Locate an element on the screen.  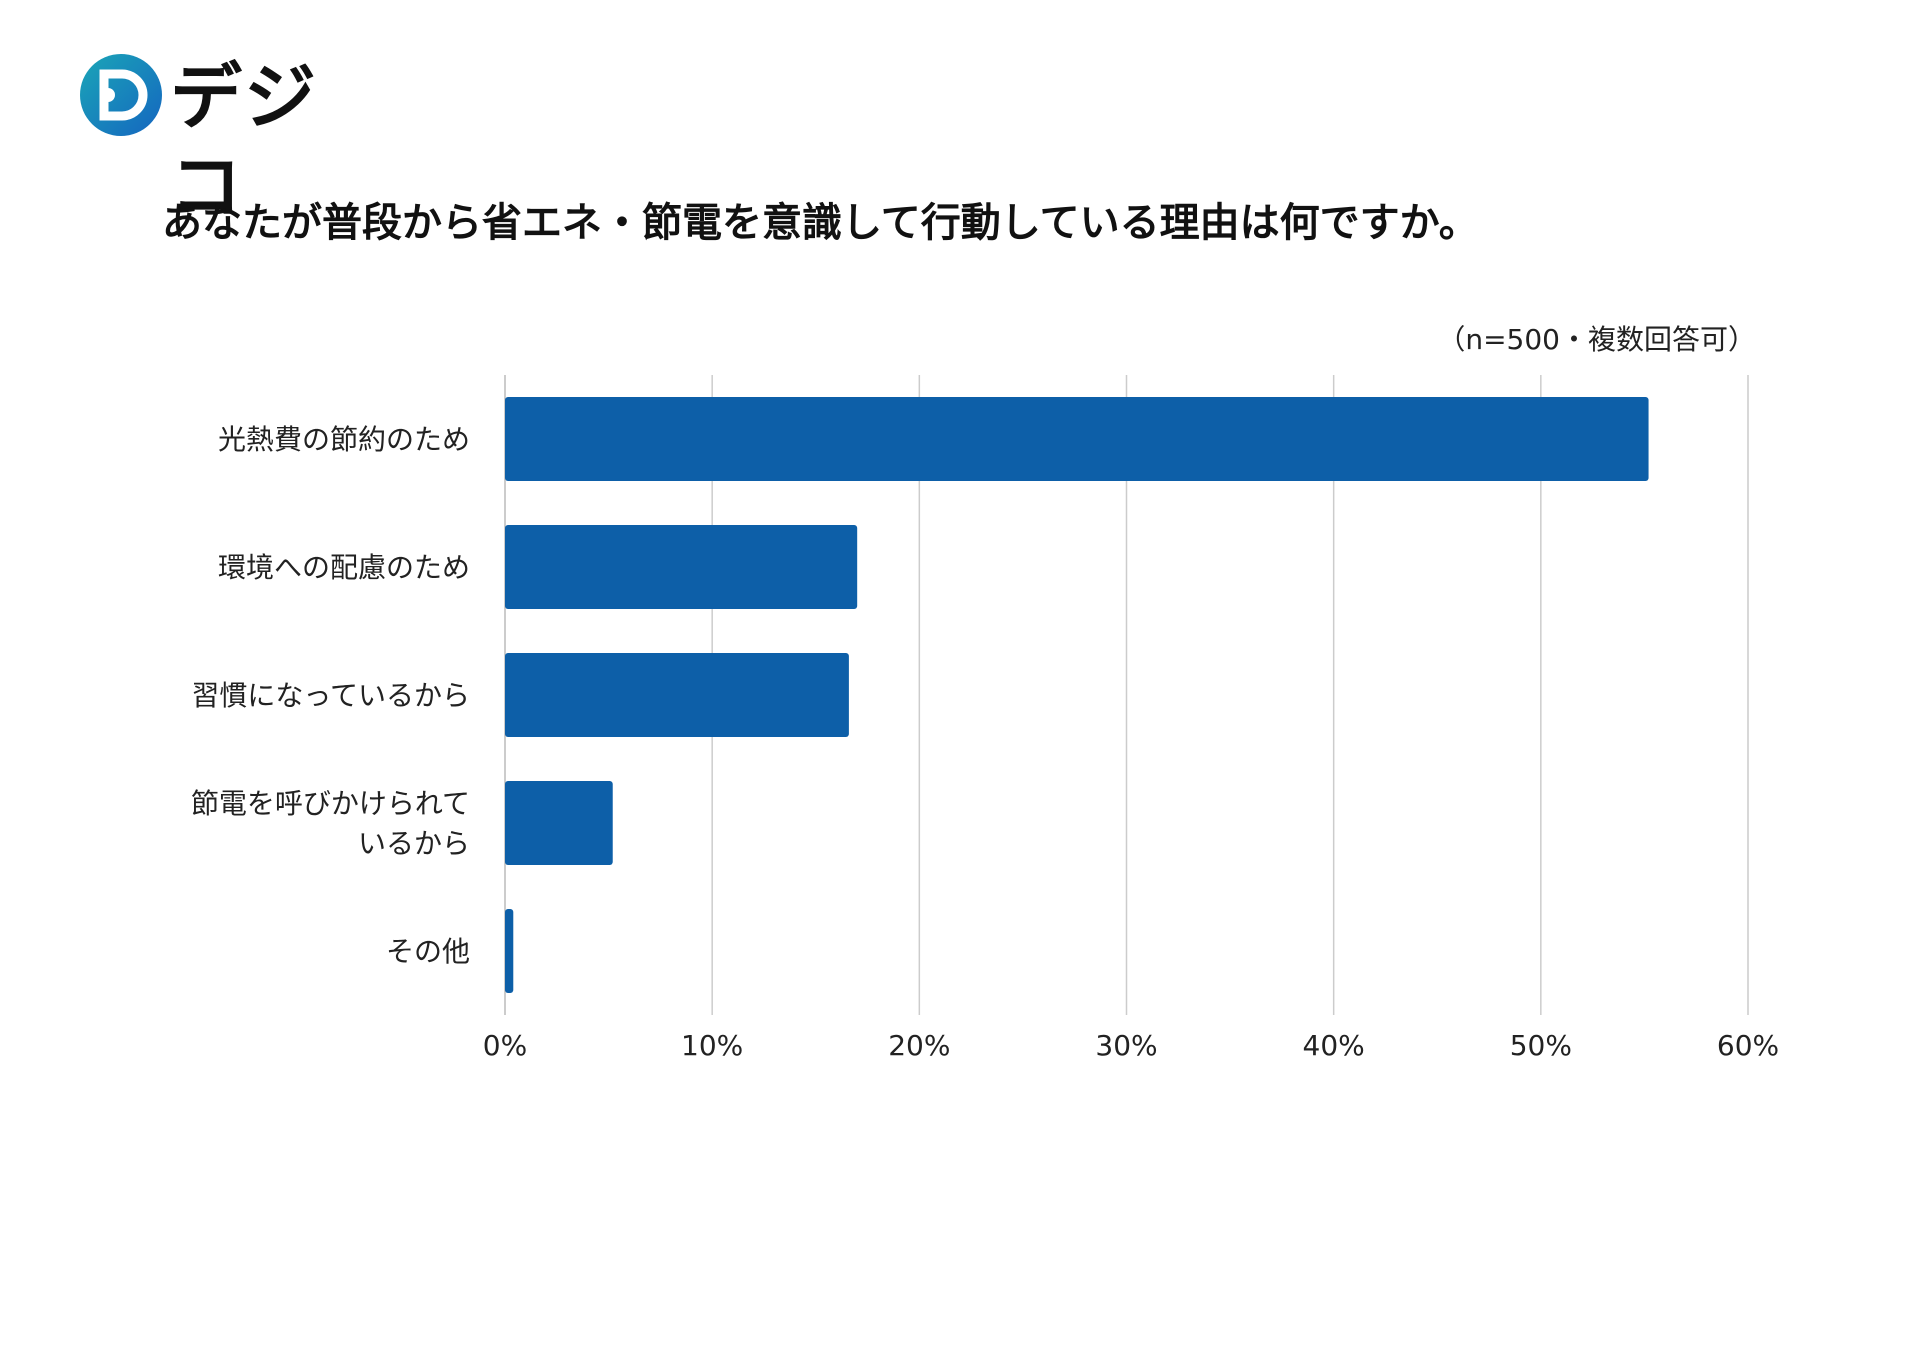
category-label-line: 環境への配慮のため is located at coordinates (344, 567).